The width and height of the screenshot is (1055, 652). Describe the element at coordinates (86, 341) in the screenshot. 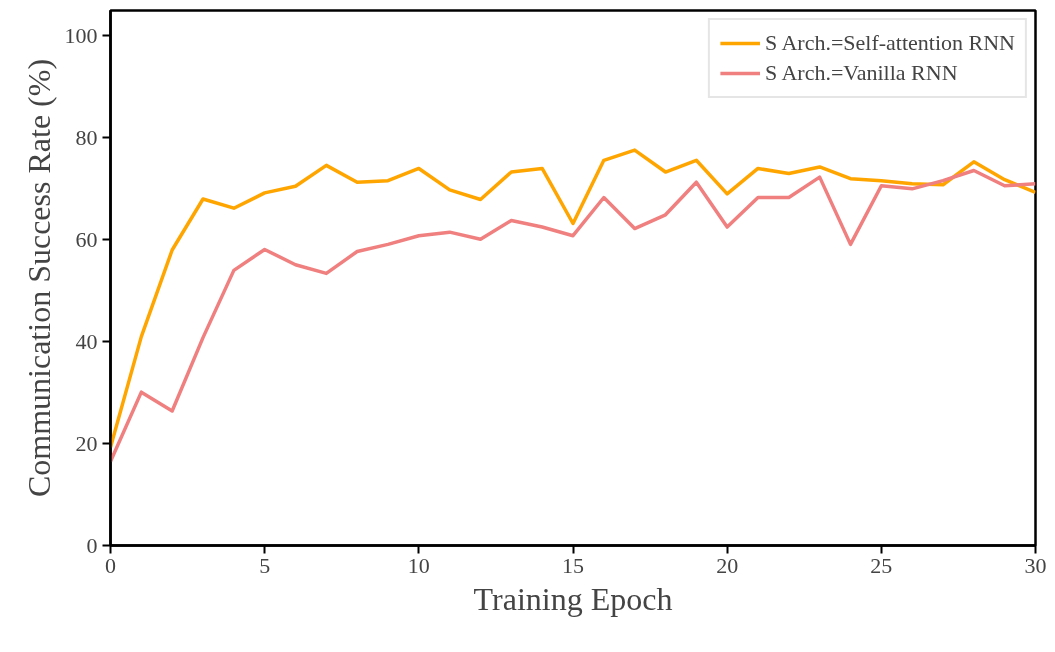

I see `y-tick-label: 40` at that location.